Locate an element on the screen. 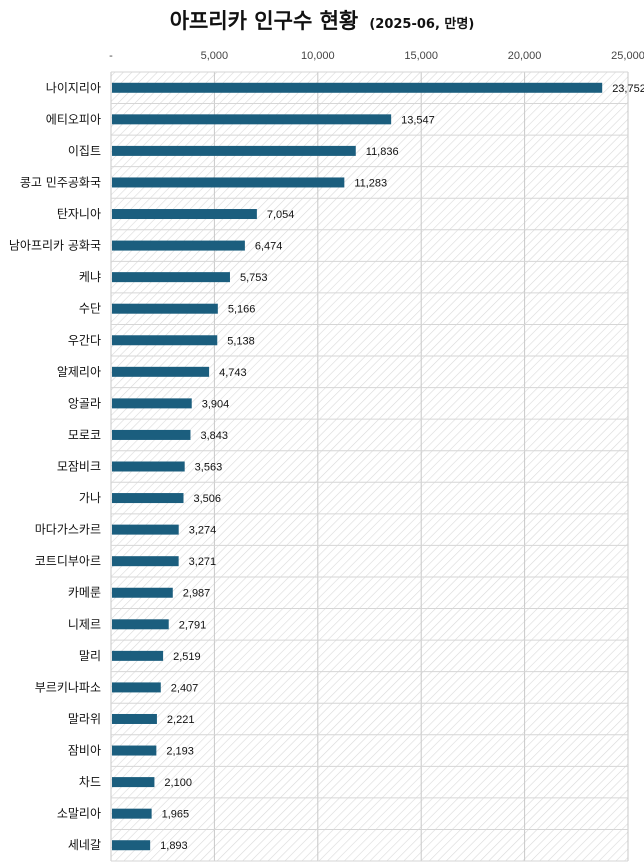 The image size is (644, 864). data-label: 2,221 is located at coordinates (181, 720).